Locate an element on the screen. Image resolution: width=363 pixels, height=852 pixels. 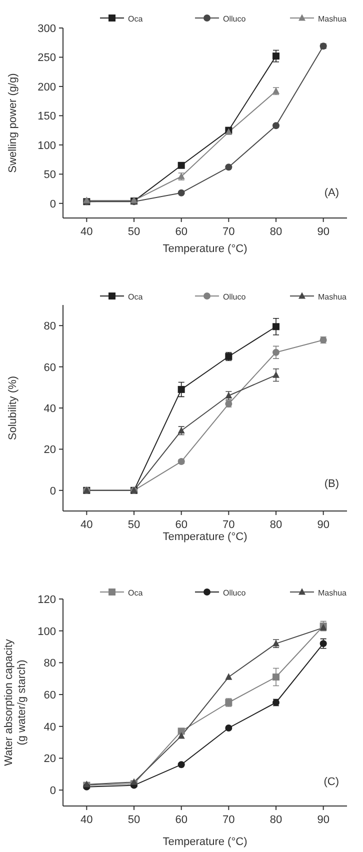
y-tick-label: 300 is located at coordinates (47, 29).